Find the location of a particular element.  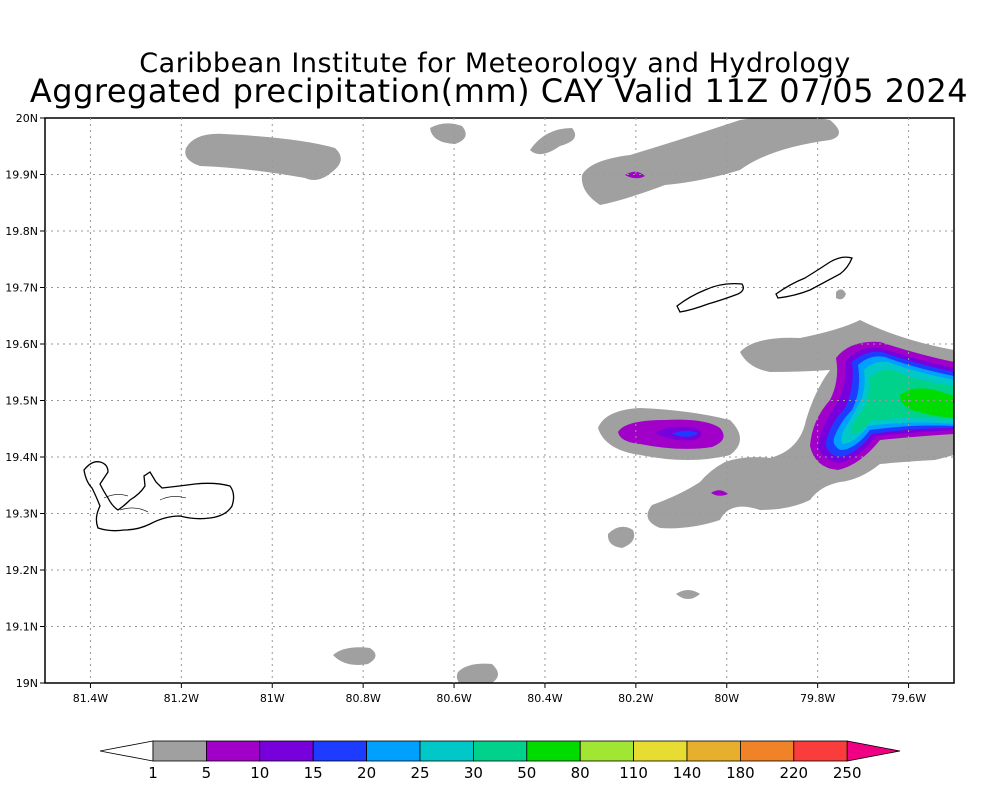

rain-area-north is located at coordinates (635, 175).